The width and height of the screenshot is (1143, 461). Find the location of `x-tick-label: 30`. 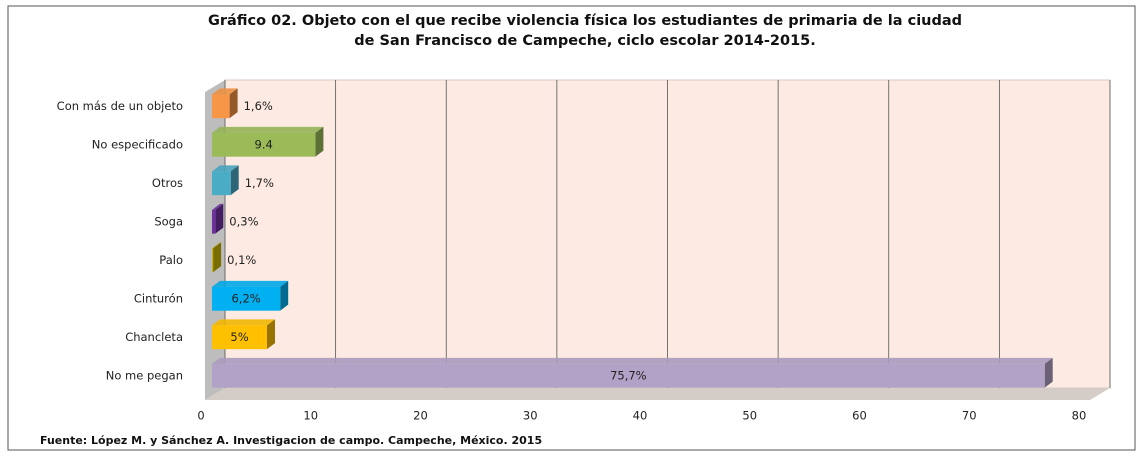

x-tick-label: 30 is located at coordinates (530, 416).